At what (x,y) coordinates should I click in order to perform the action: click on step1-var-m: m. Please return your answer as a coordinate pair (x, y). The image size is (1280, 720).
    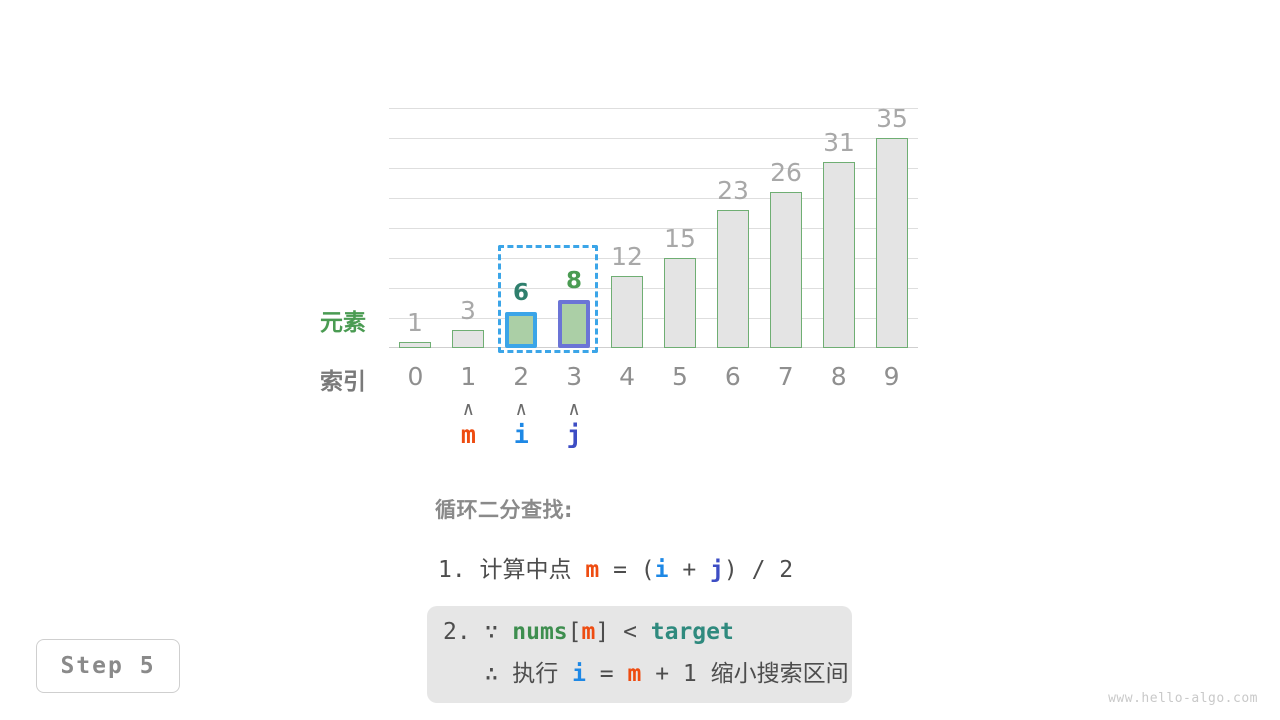
    Looking at the image, I should click on (592, 570).